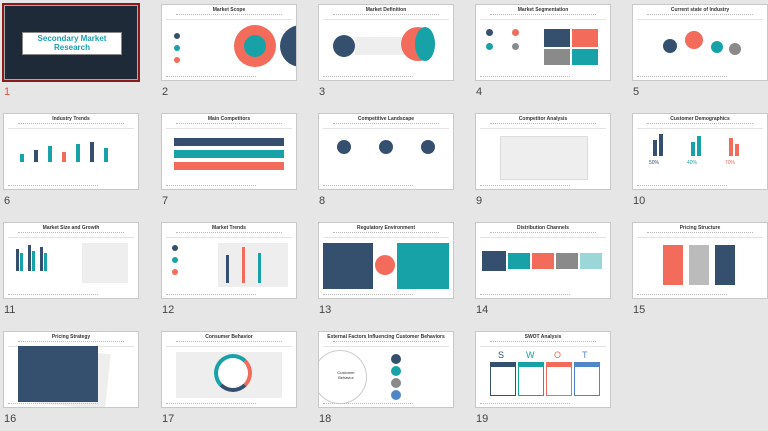 This screenshot has height=431, width=768. What do you see at coordinates (692, 163) in the screenshot?
I see `percent-label: 40%` at bounding box center [692, 163].